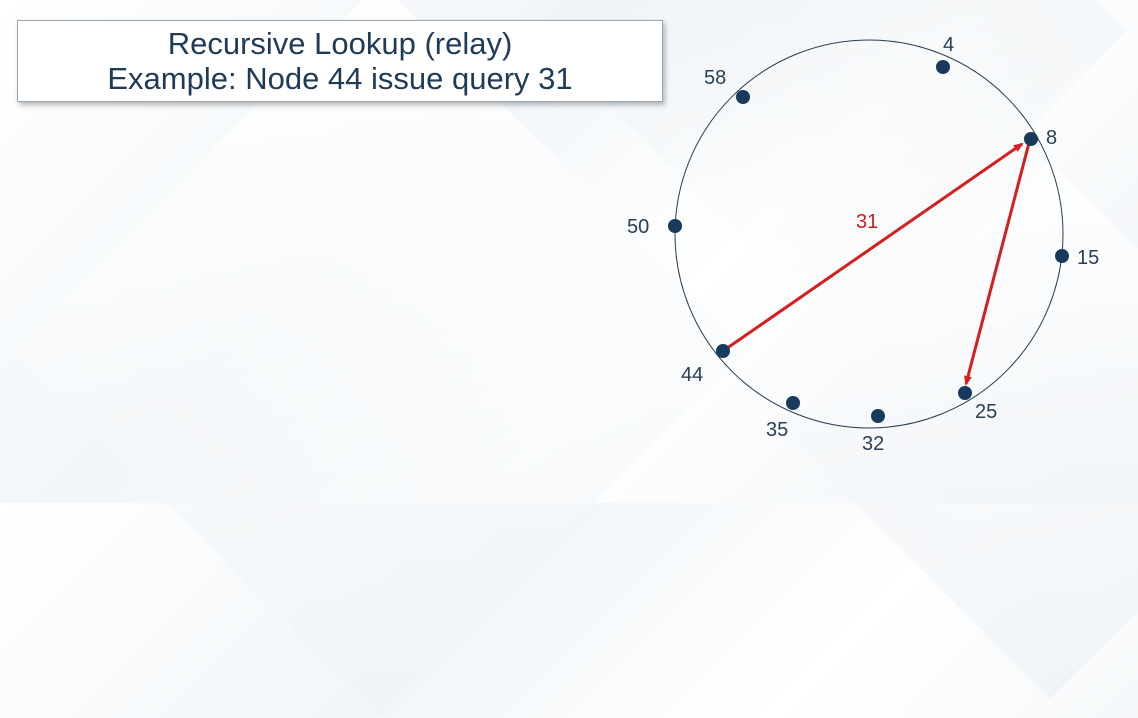 The width and height of the screenshot is (1138, 718). I want to click on node-label: 15, so click(1088, 258).